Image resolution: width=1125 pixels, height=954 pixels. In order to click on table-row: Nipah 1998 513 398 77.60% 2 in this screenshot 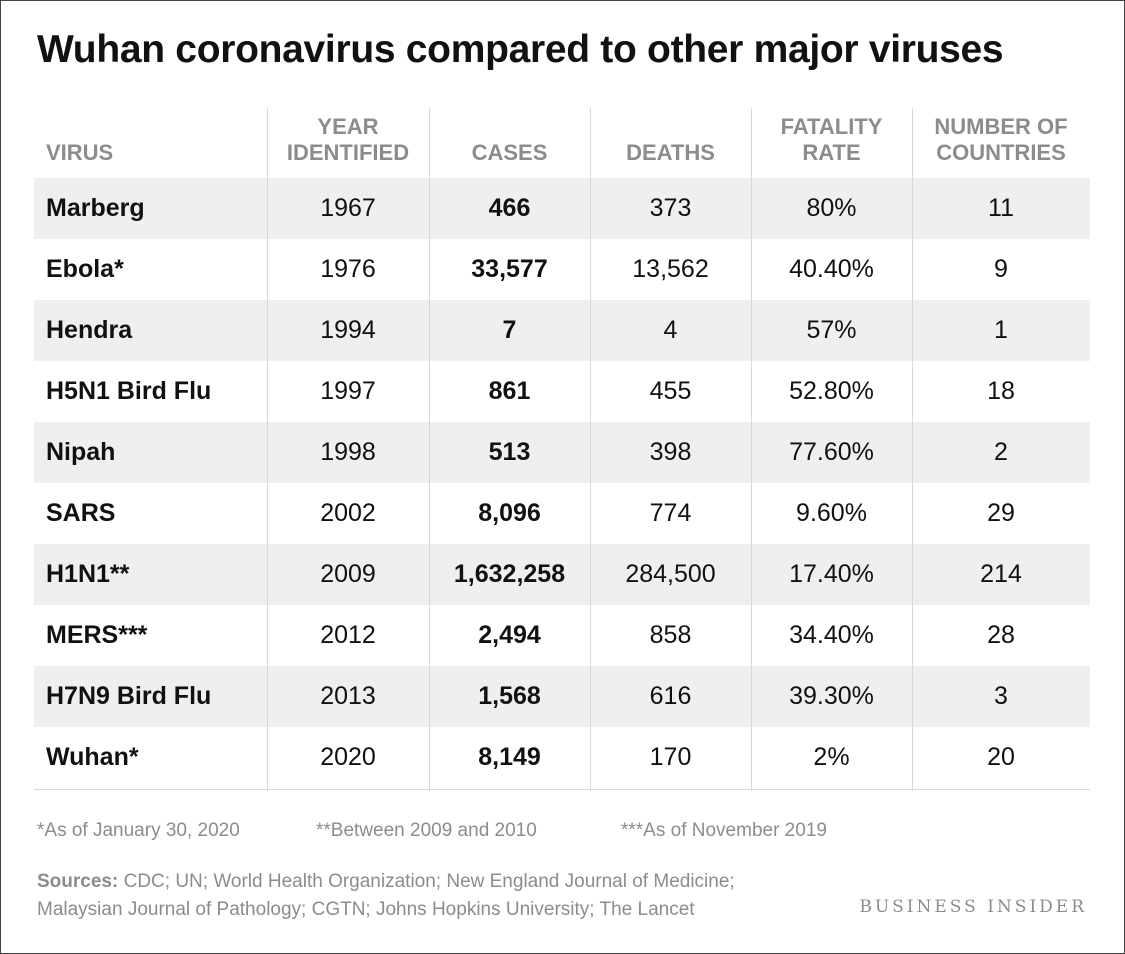, I will do `click(562, 452)`.